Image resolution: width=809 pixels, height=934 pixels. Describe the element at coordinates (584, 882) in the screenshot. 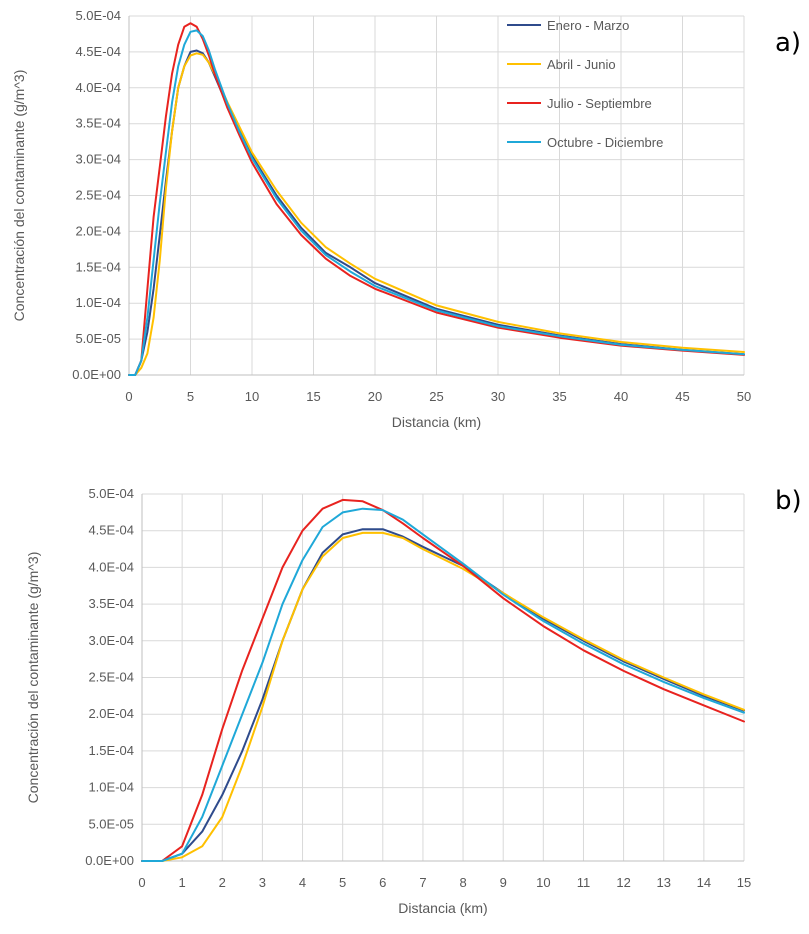

I see `chart-b-x-tick-label: 11` at that location.